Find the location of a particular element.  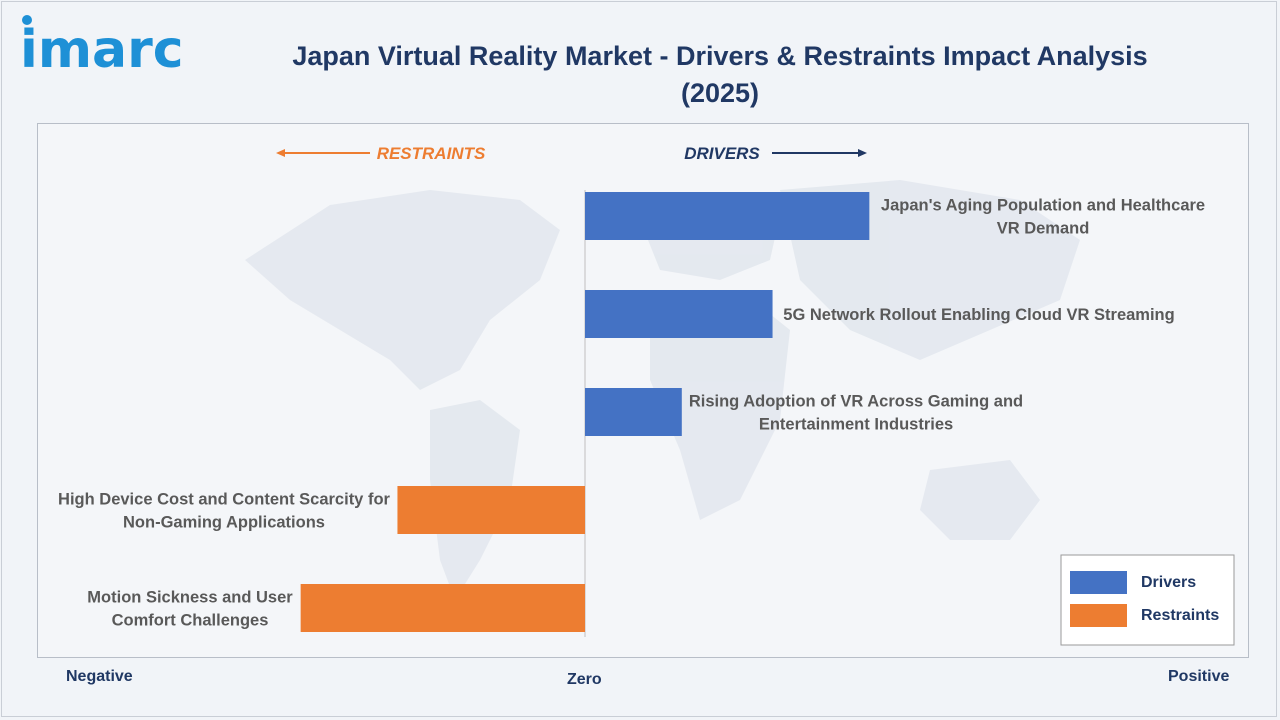

legend-swatch-drivers is located at coordinates (1098, 582).